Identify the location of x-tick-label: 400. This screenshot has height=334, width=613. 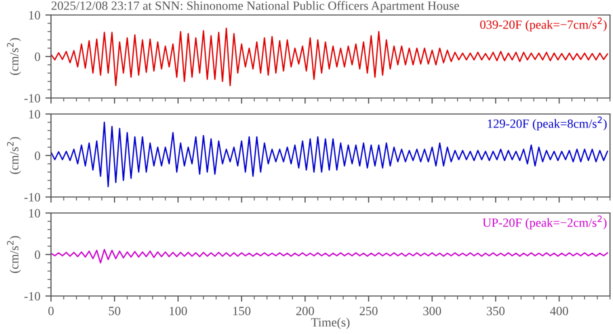
(559, 311).